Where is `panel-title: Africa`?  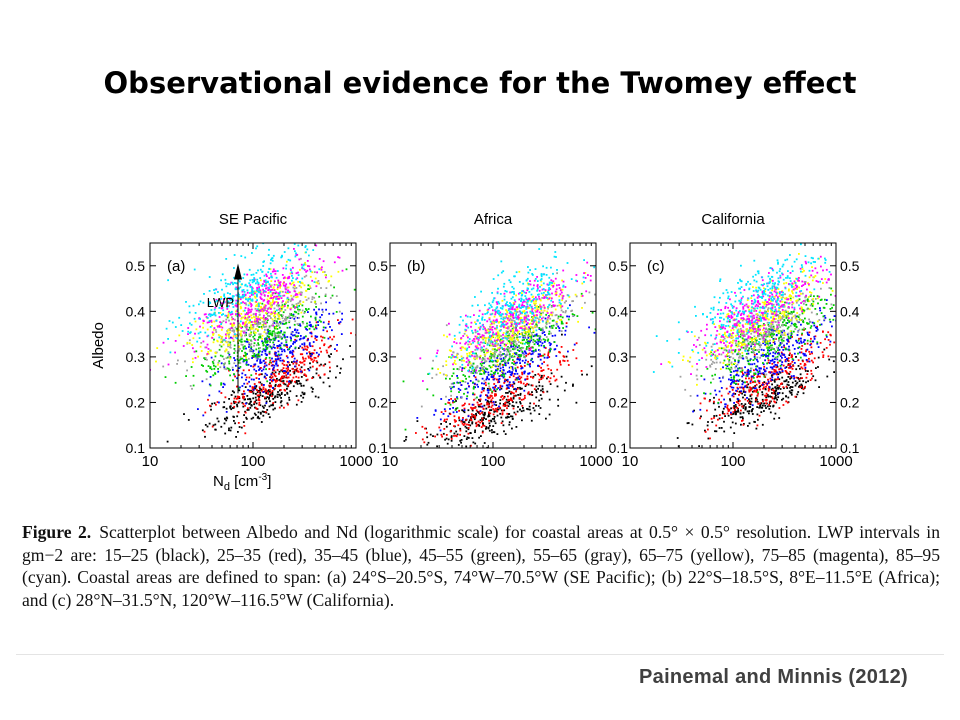 panel-title: Africa is located at coordinates (493, 219).